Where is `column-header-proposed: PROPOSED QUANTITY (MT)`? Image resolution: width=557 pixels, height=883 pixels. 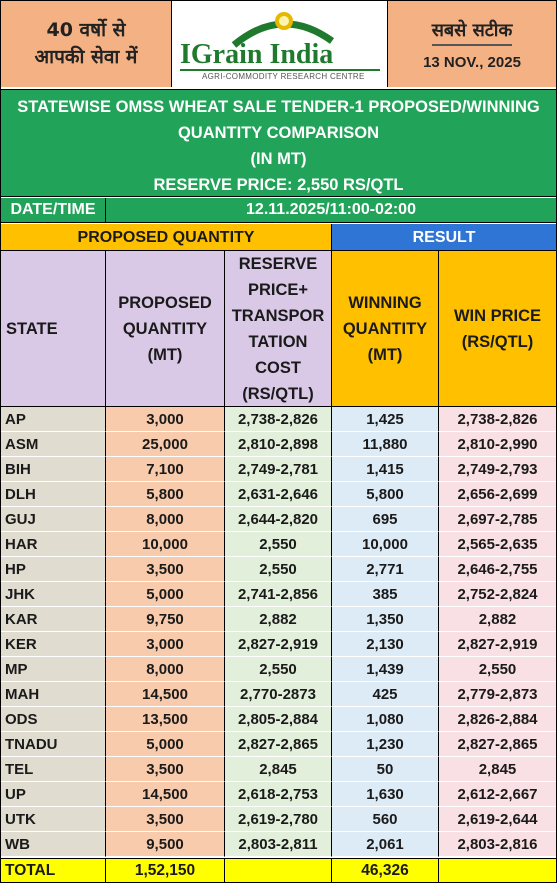 column-header-proposed: PROPOSED QUANTITY (MT) is located at coordinates (165, 329).